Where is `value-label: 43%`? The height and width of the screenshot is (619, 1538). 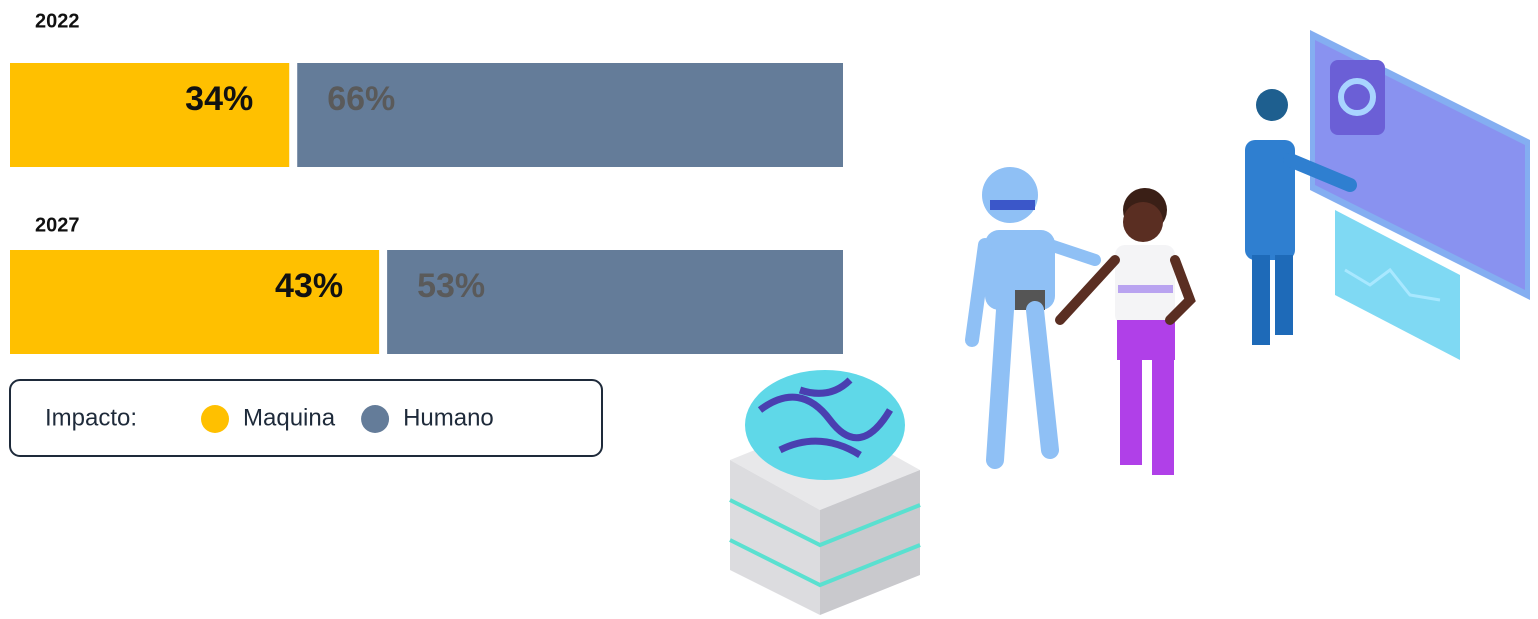 value-label: 43% is located at coordinates (309, 286).